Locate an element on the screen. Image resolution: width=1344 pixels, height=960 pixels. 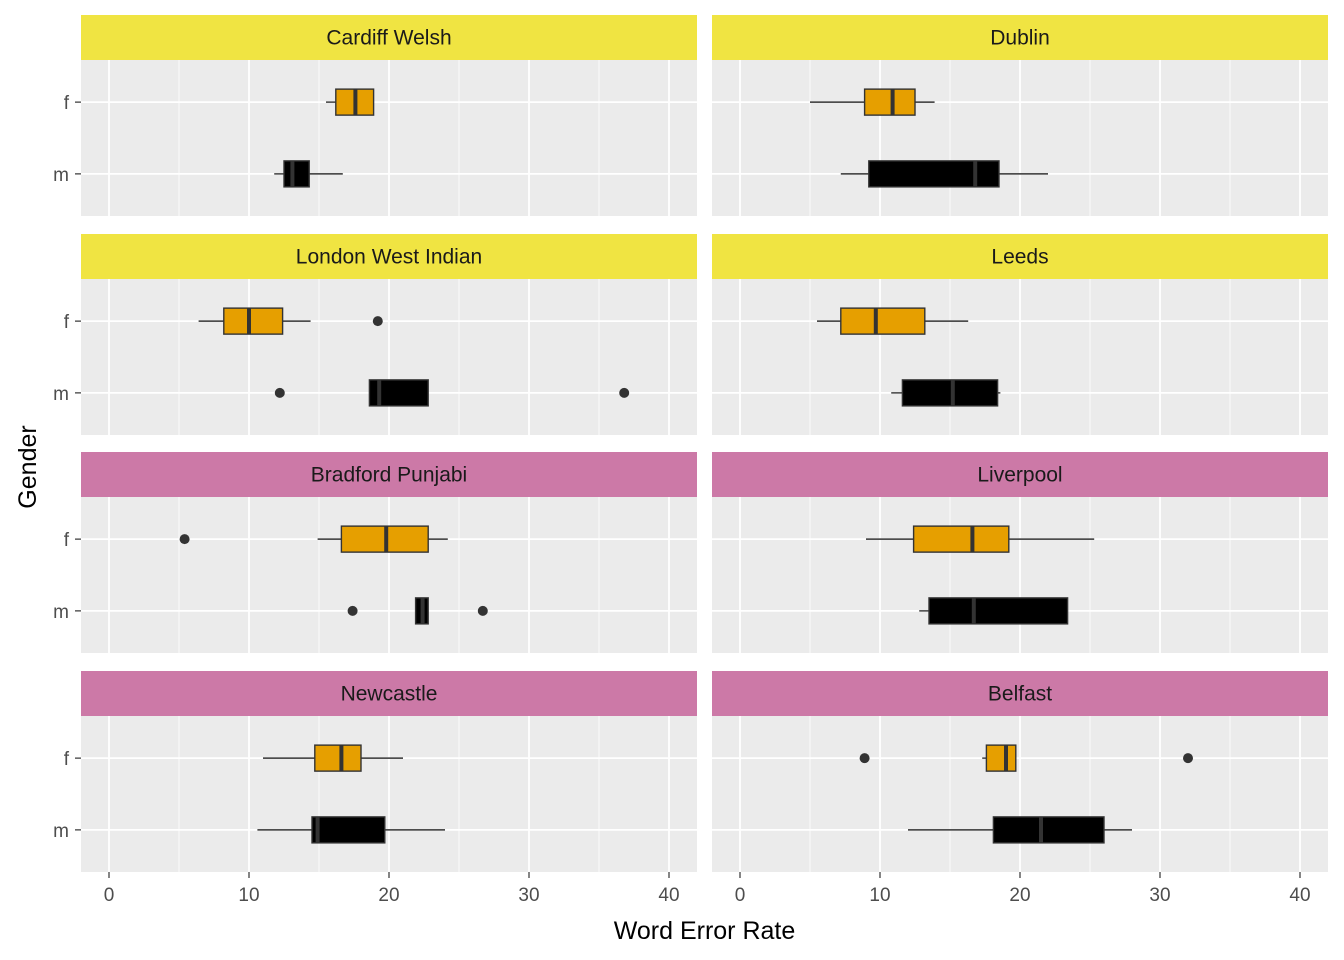
facet-panel-belfast: Belfast 0 10 20 30 40 is located at coordinates (1020, 788).